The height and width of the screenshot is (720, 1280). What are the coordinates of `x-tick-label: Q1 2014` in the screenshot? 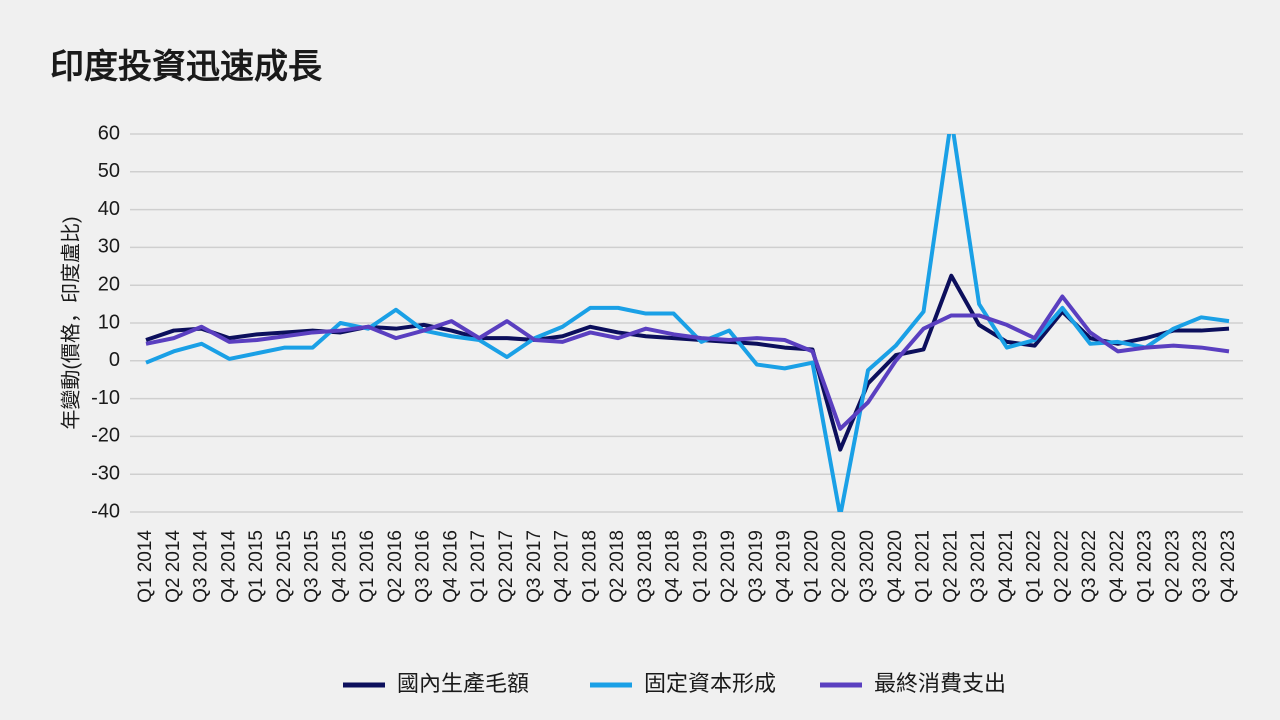 It's located at (145, 566).